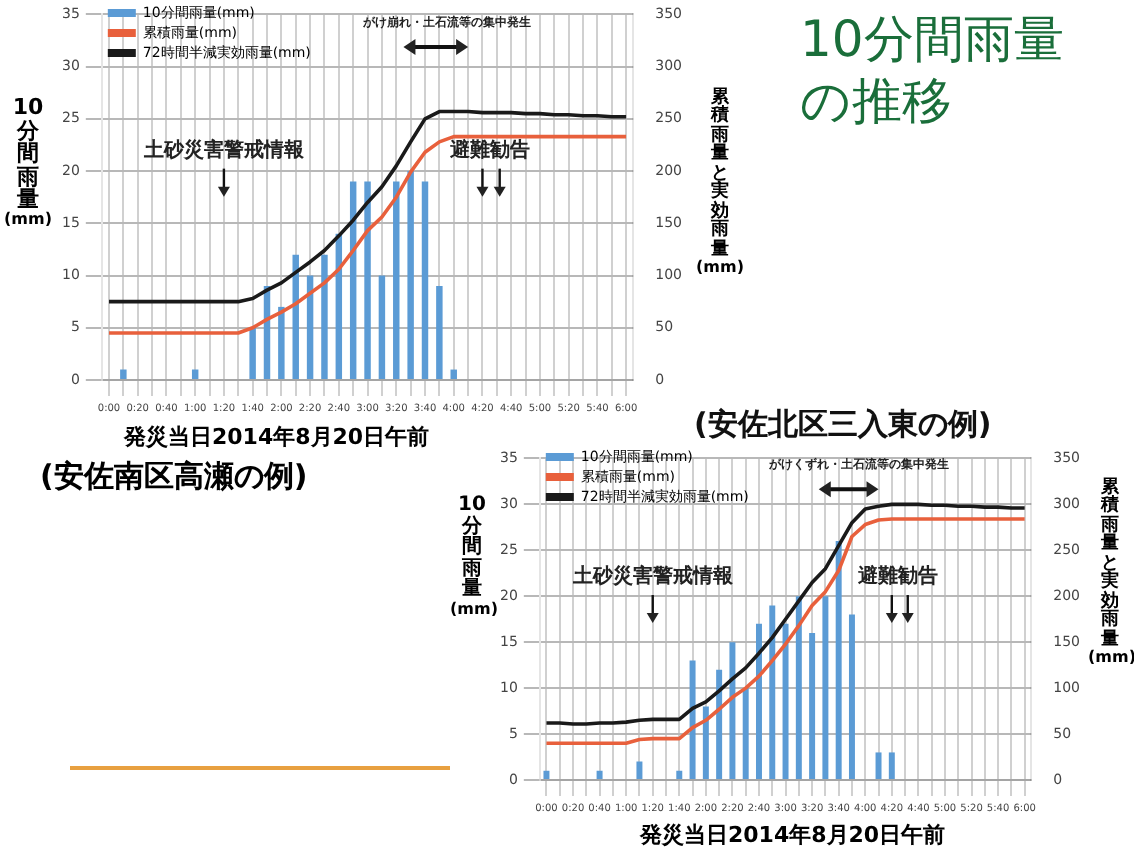  Describe the element at coordinates (844, 425) in the screenshot. I see `chart-title: (安佐北区三入東の例)` at that location.